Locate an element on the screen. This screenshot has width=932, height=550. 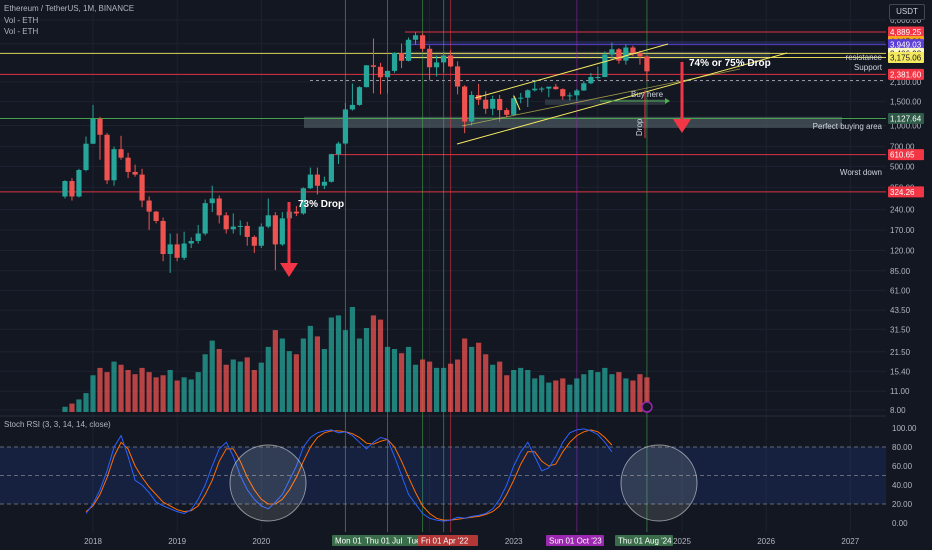
perfect-buying-zone is located at coordinates (573, 122).